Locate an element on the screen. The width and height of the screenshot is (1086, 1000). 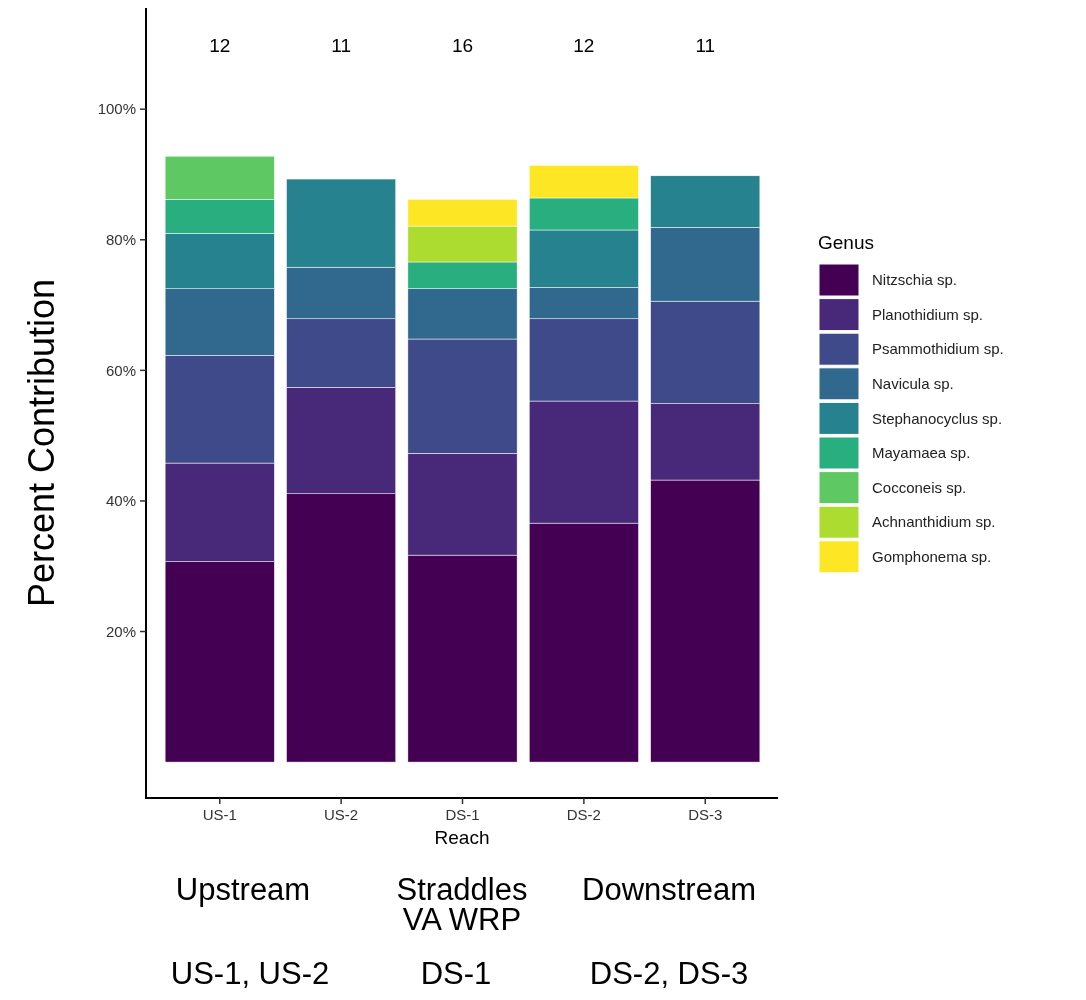
x-tick-label: US-2 is located at coordinates (341, 814).